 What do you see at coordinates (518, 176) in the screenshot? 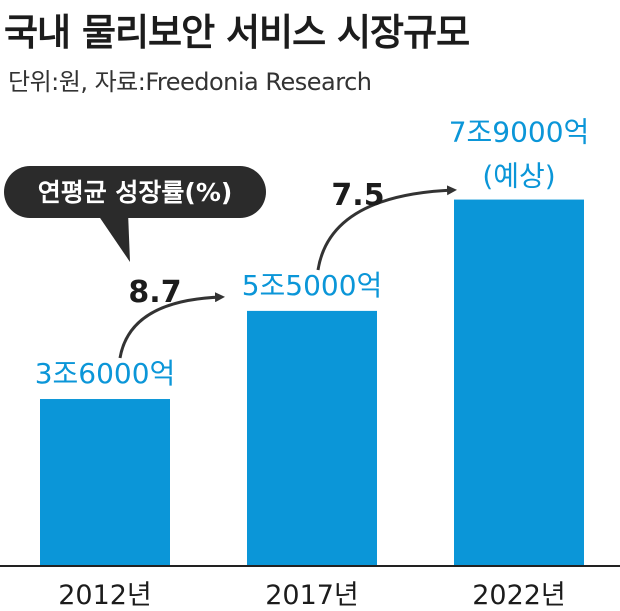
I see `value-sublabel-2: (예상)` at bounding box center [518, 176].